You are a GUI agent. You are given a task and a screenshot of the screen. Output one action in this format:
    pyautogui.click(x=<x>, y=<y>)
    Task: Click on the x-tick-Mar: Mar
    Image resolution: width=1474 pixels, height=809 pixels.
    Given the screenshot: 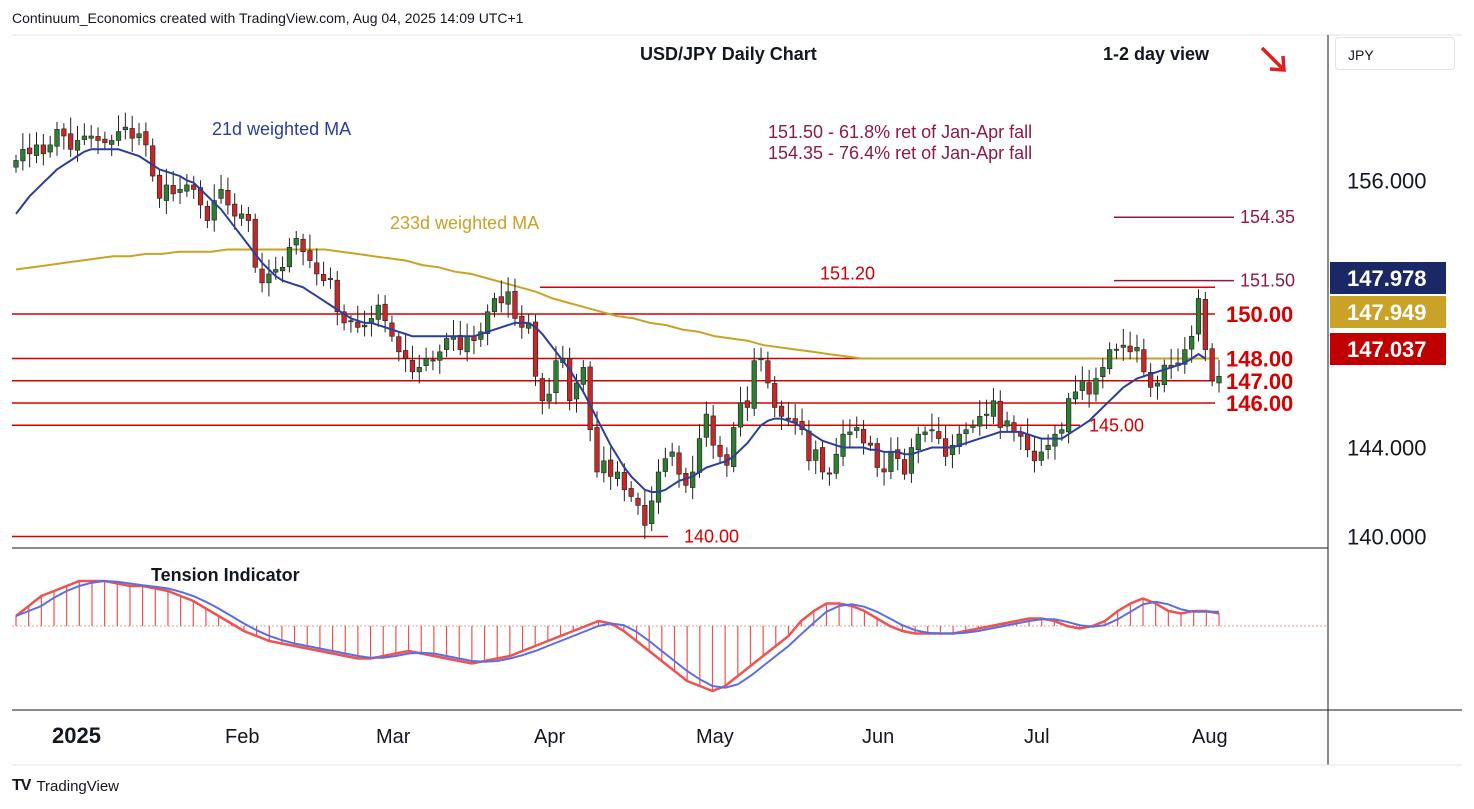 What is the action you would take?
    pyautogui.click(x=393, y=737)
    